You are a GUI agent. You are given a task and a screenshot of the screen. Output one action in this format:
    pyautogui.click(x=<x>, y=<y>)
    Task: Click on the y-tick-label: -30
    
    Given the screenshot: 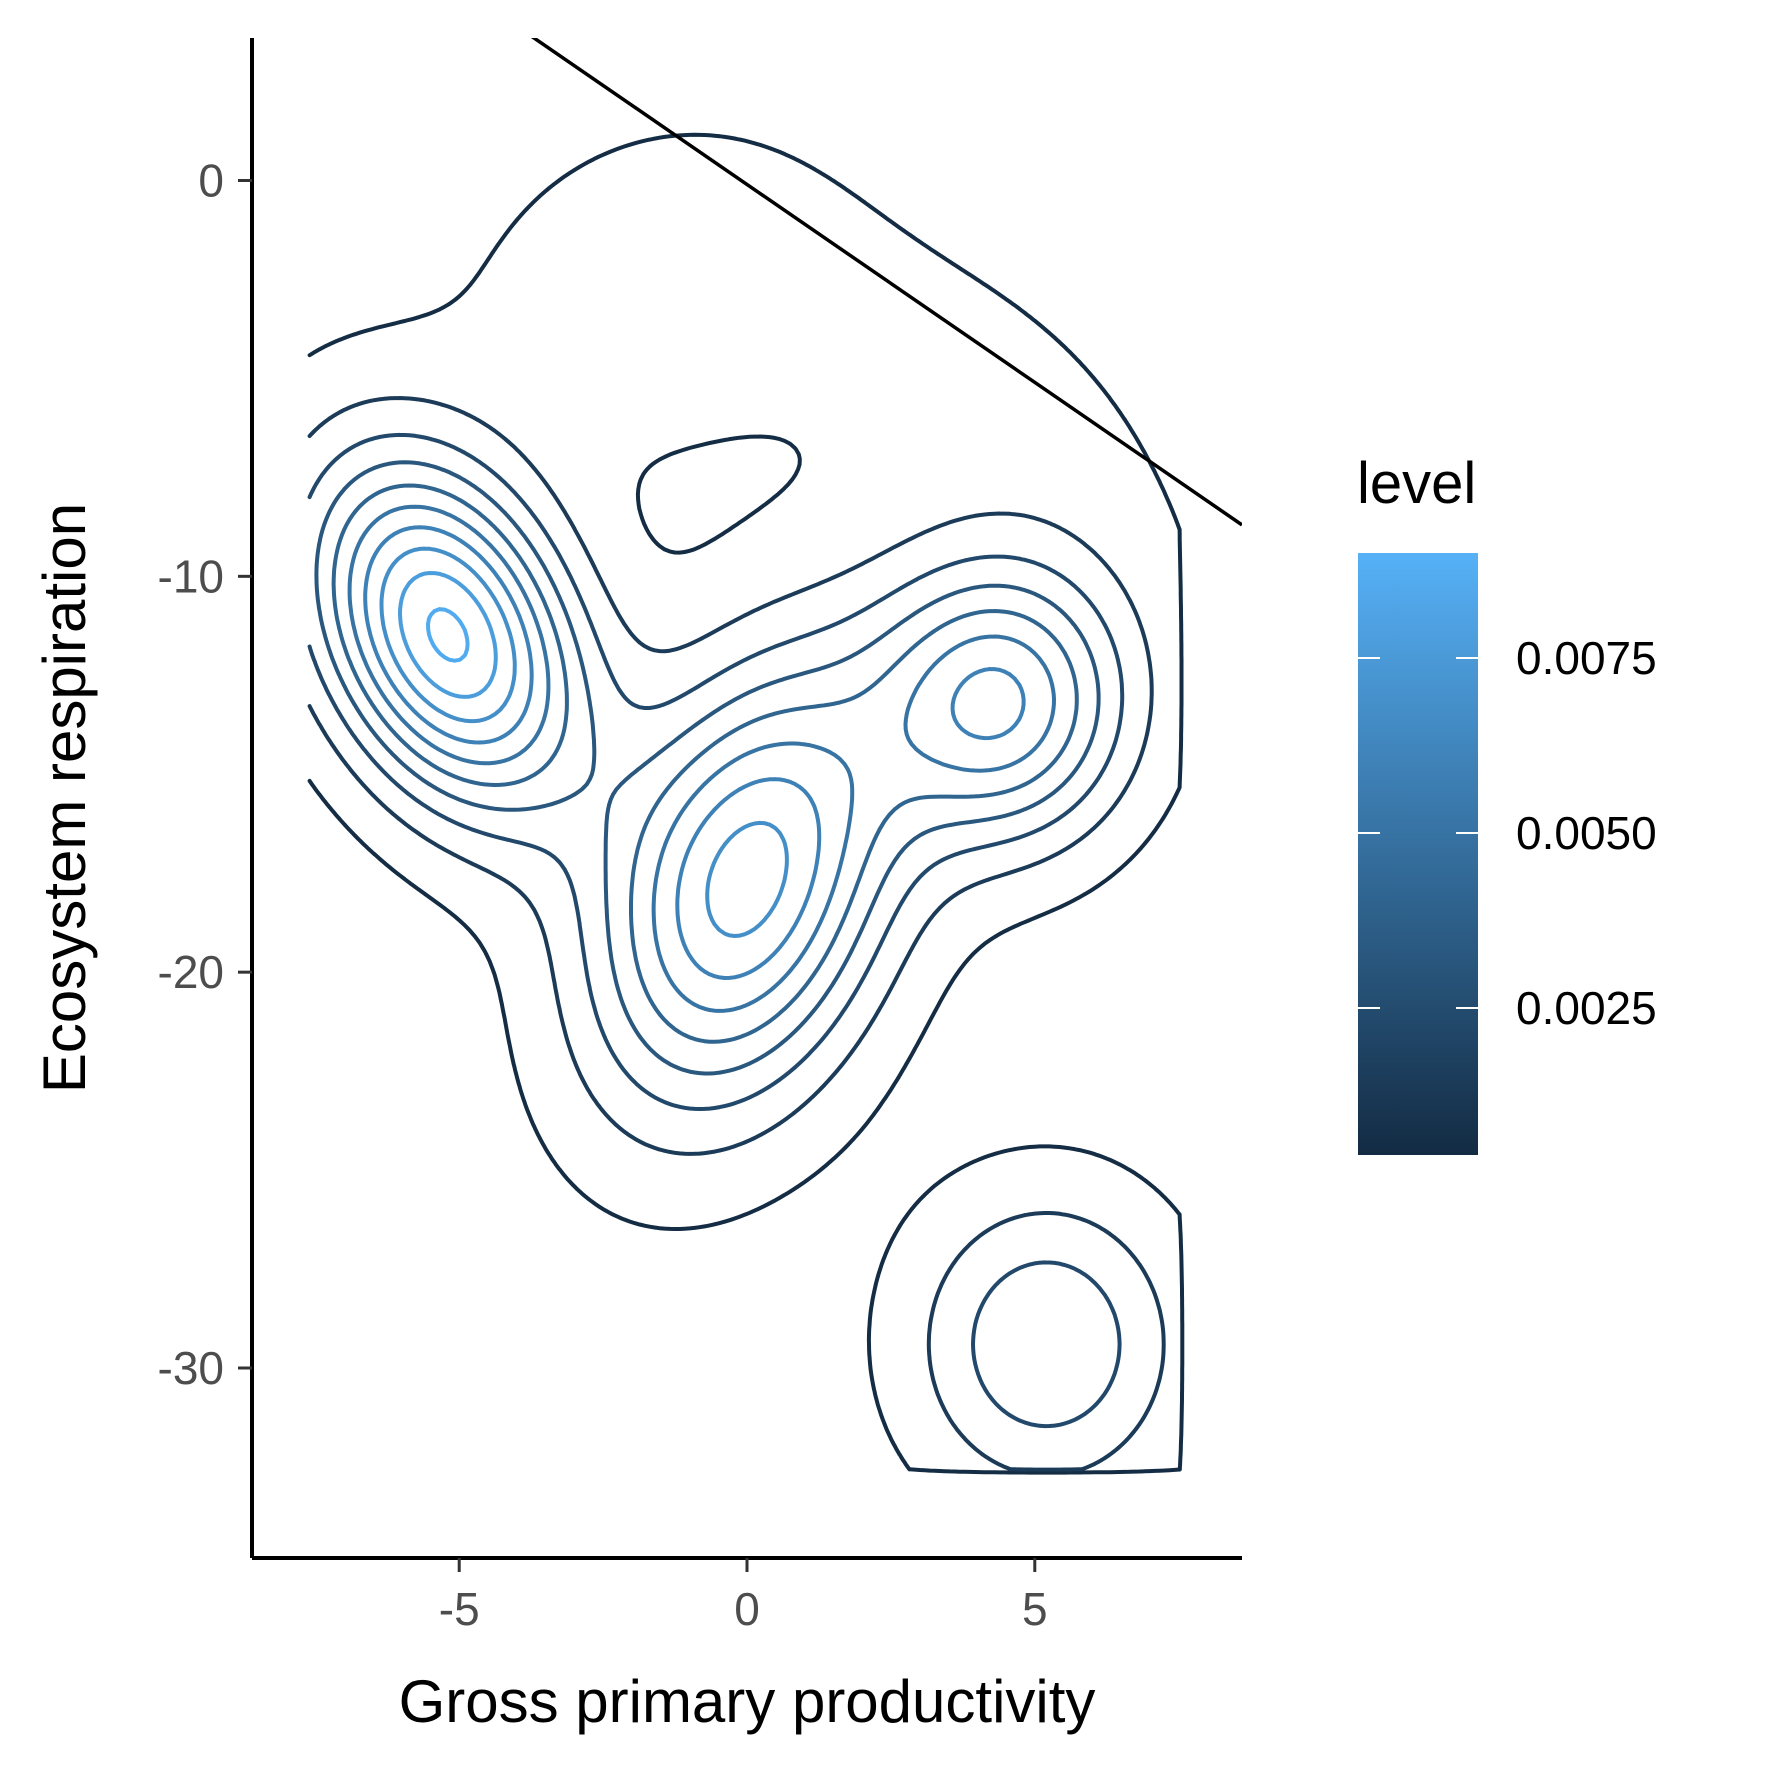 What is the action you would take?
    pyautogui.click(x=191, y=1368)
    